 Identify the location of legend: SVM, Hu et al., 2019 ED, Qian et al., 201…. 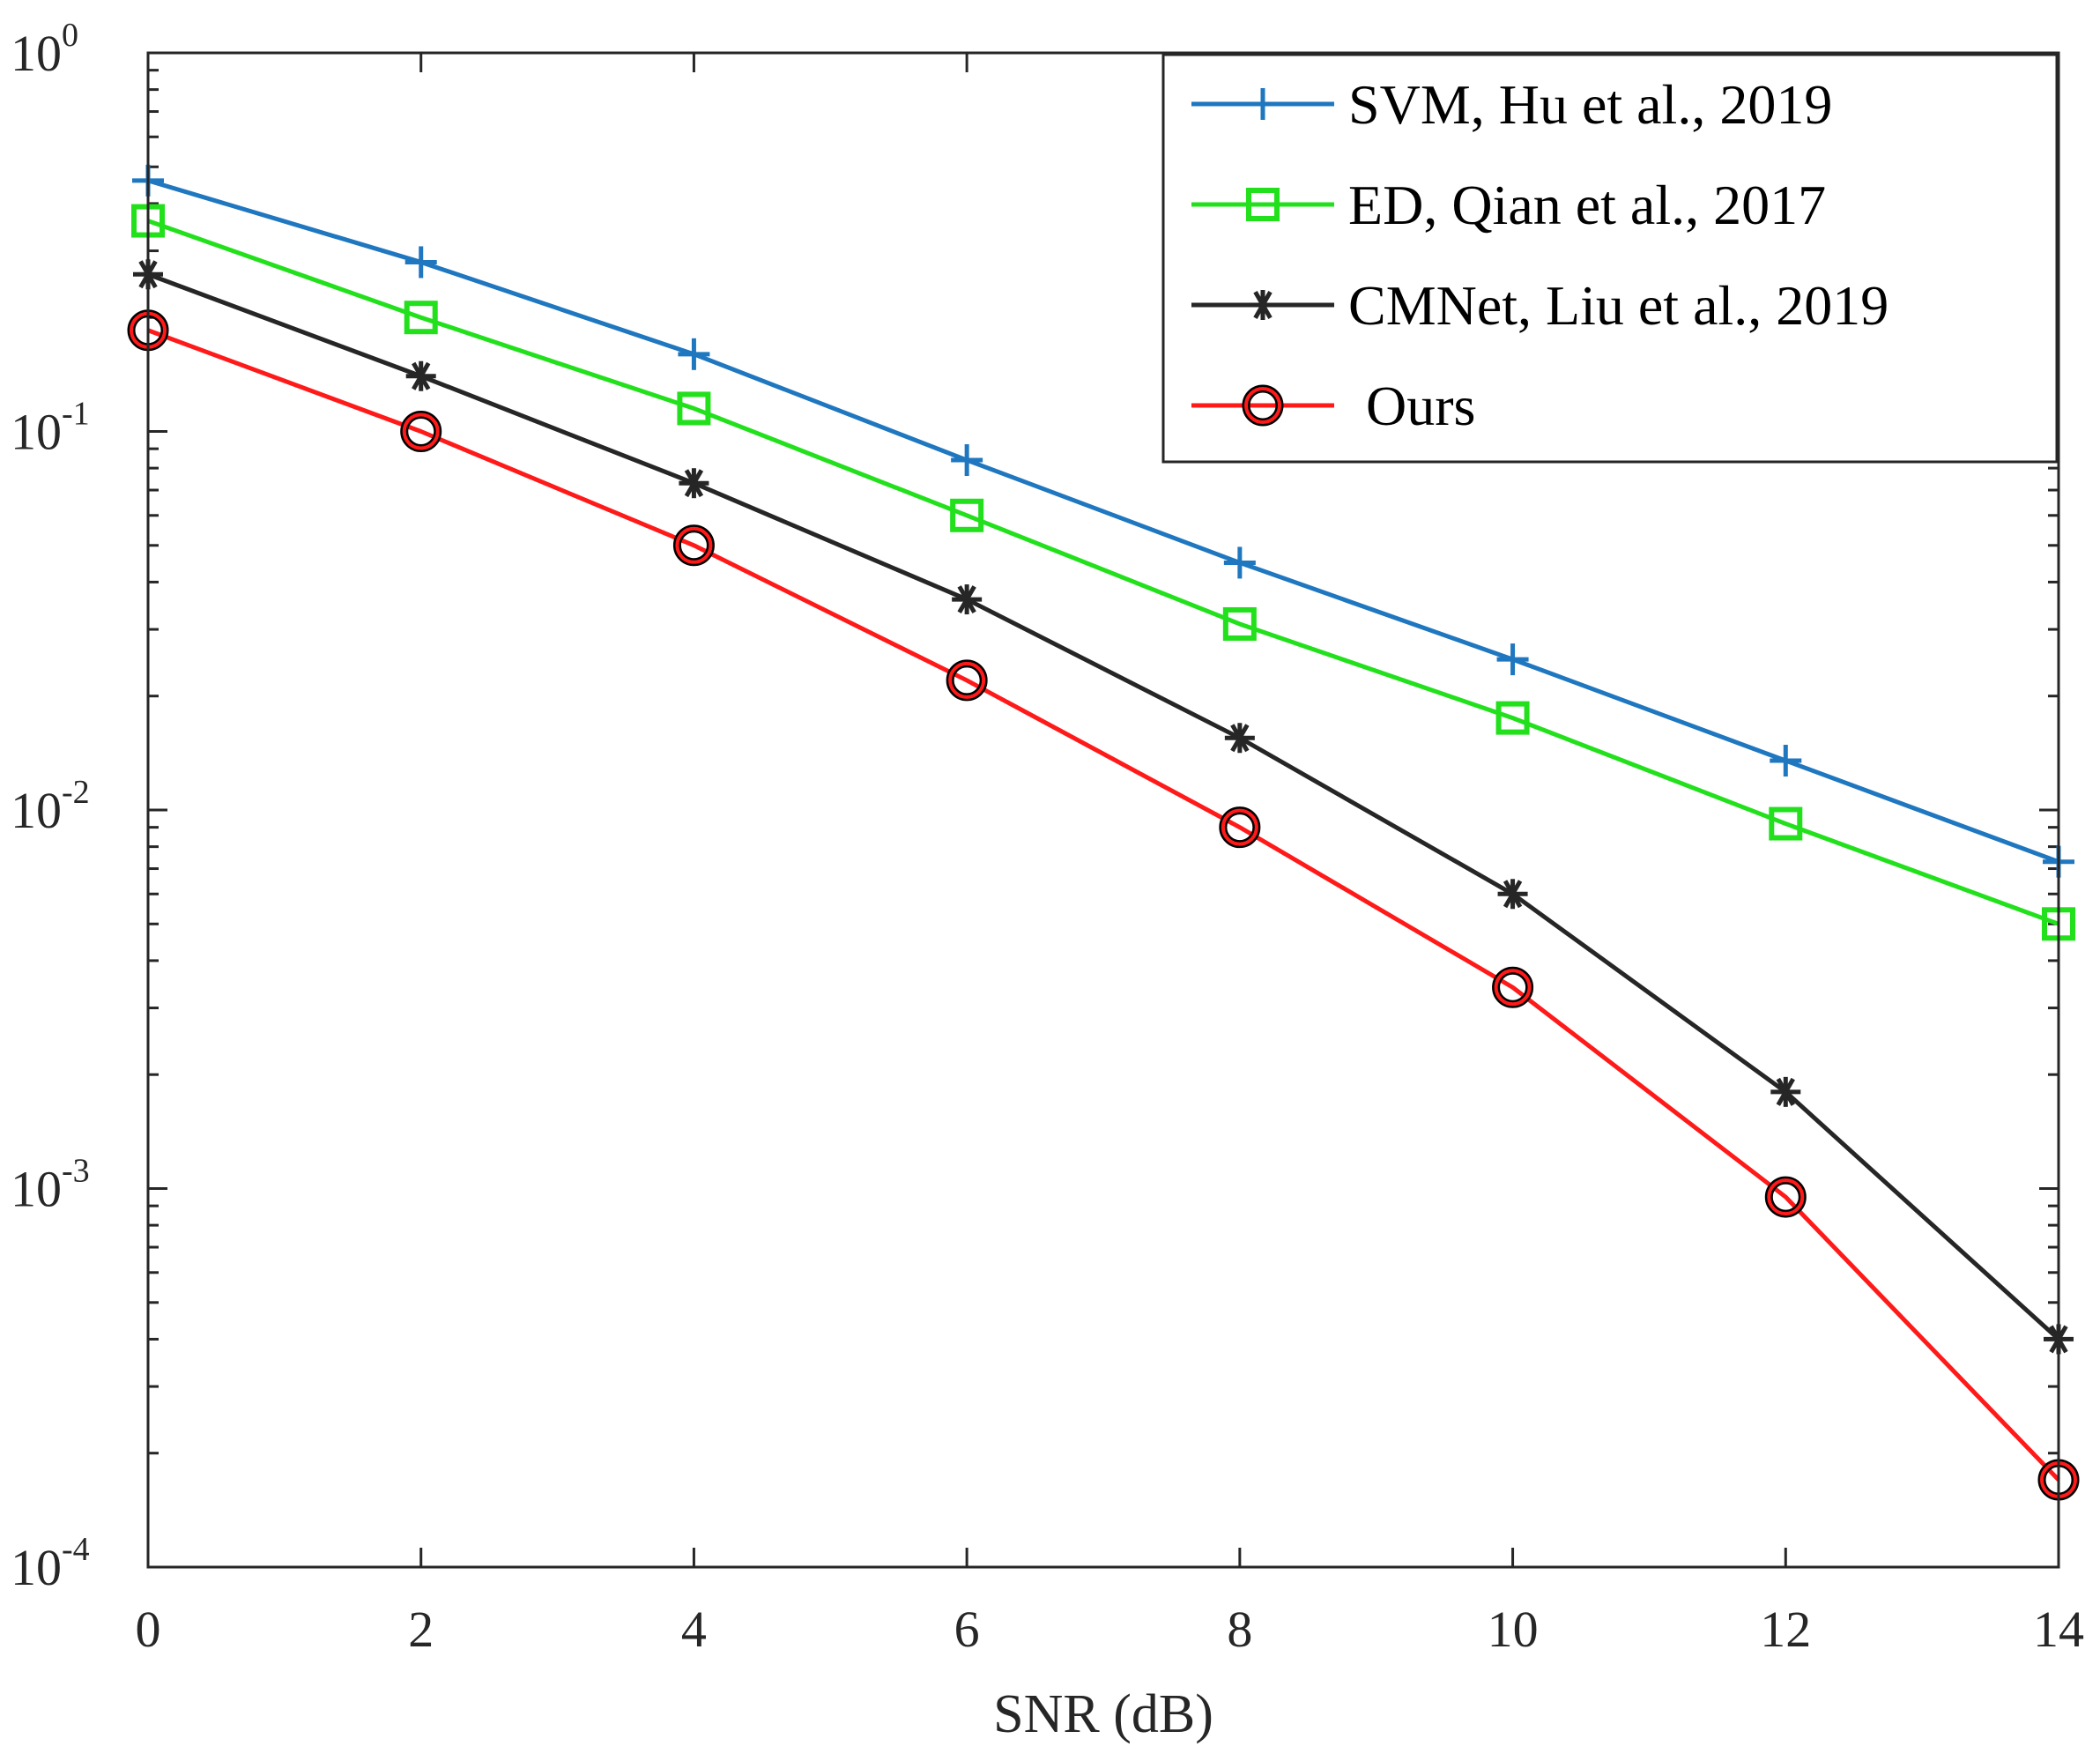
(1610, 258).